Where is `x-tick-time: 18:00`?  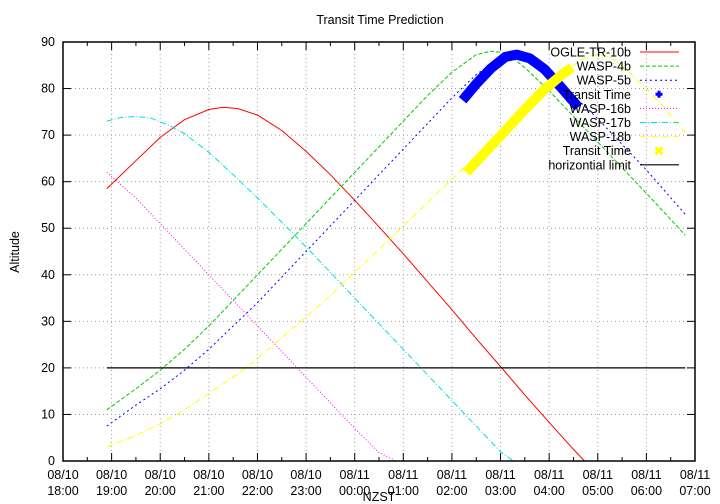
x-tick-time: 18:00 is located at coordinates (62, 491).